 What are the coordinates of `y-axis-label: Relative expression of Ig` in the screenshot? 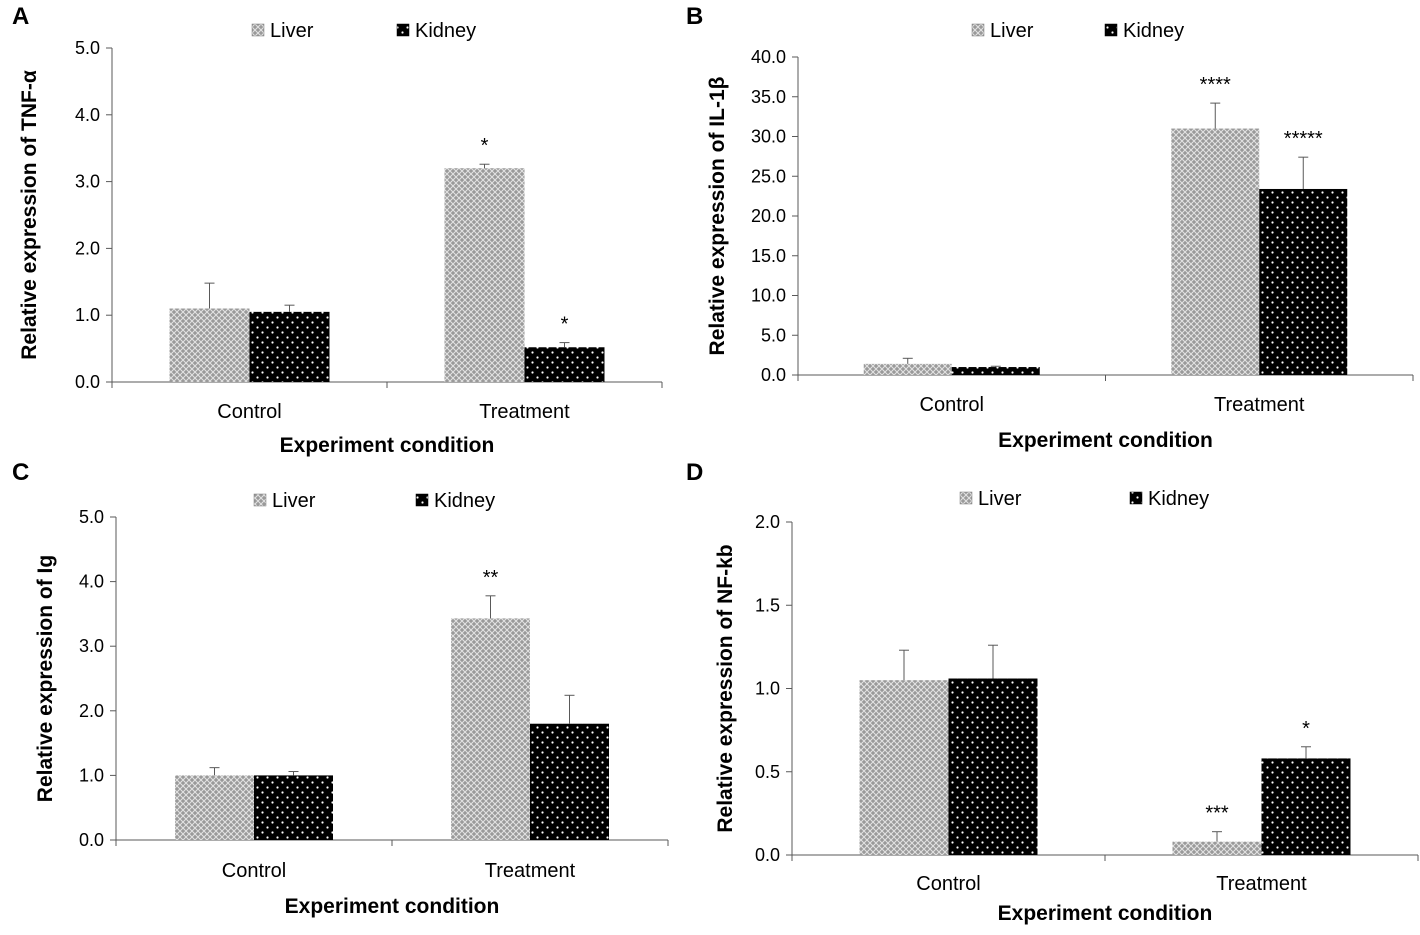 It's located at (45, 678).